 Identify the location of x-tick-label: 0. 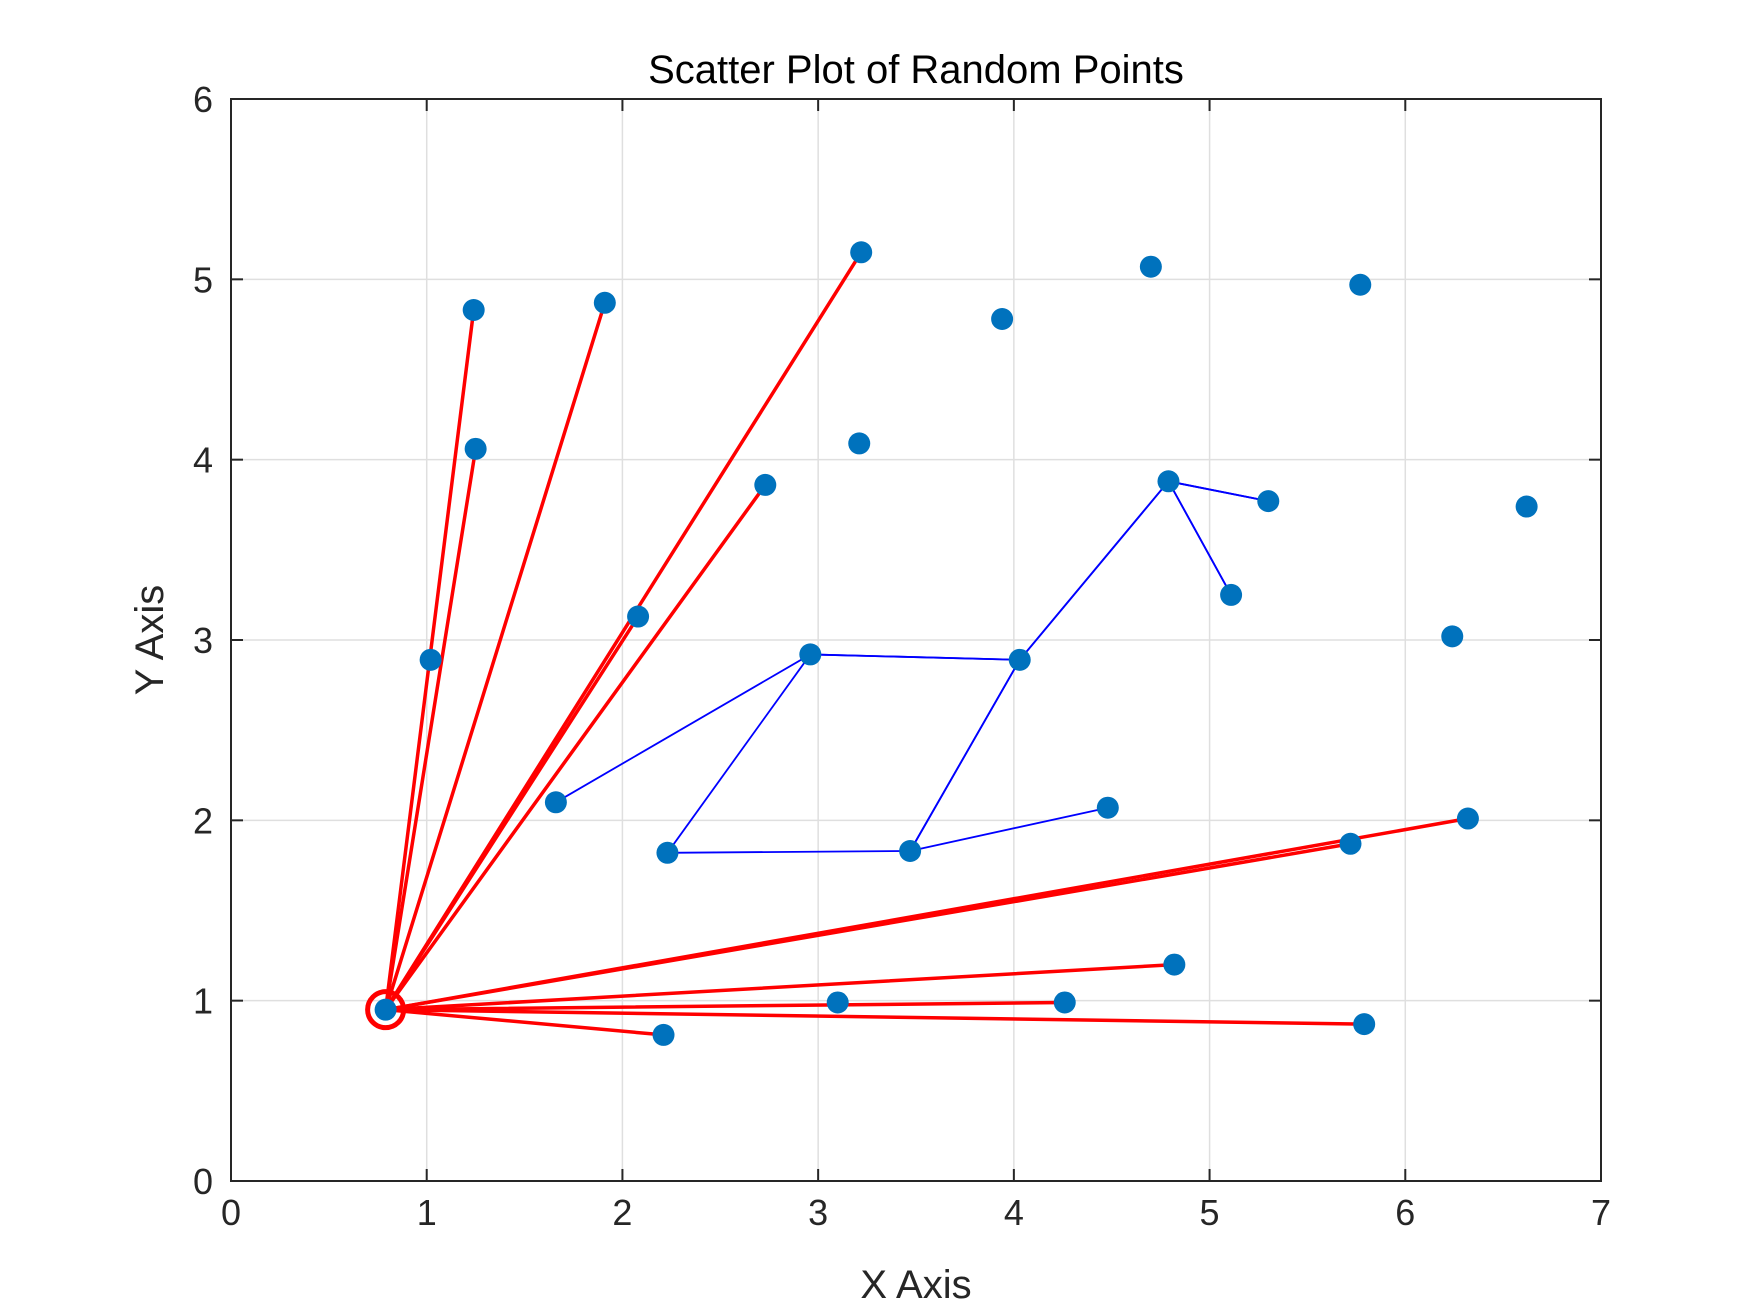
(231, 1212).